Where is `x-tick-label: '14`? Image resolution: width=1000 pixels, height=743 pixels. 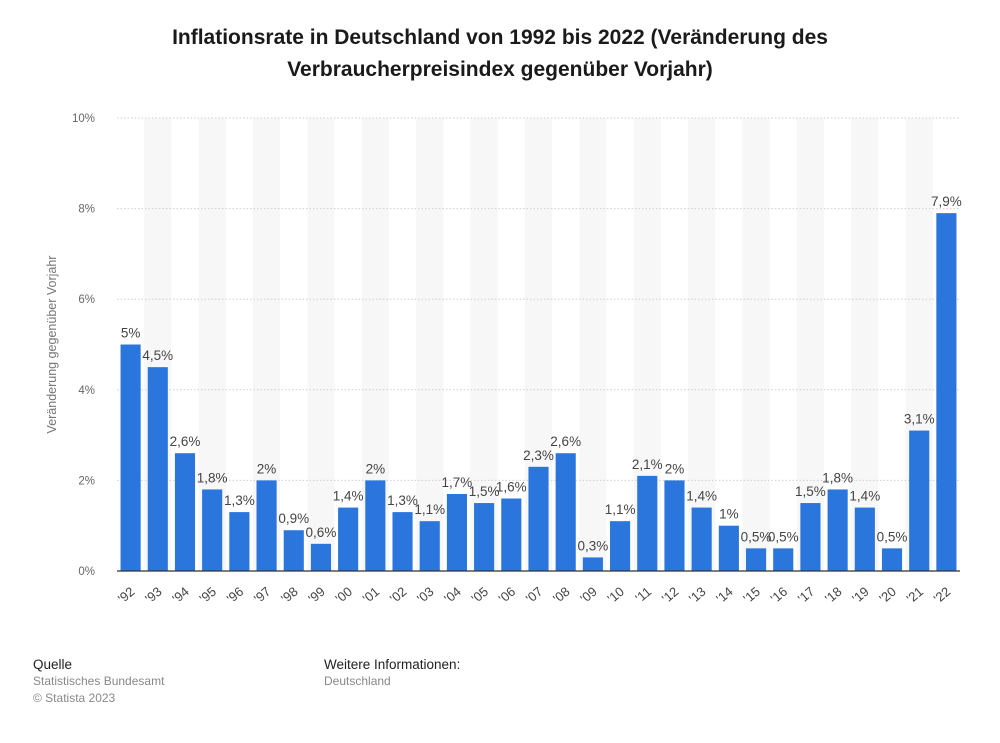
x-tick-label: '14 is located at coordinates (724, 595).